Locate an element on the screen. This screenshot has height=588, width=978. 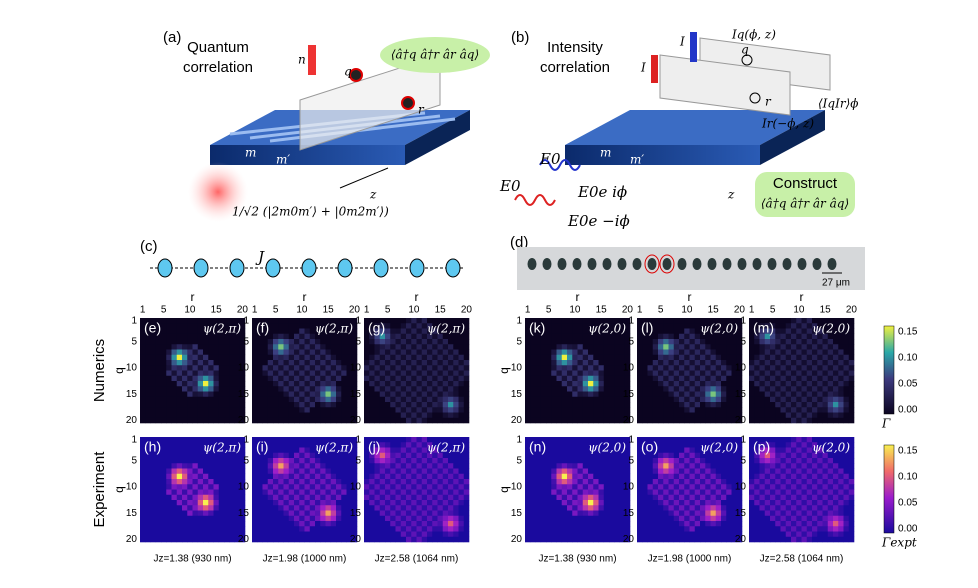
ring is located at coordinates (747, 60).